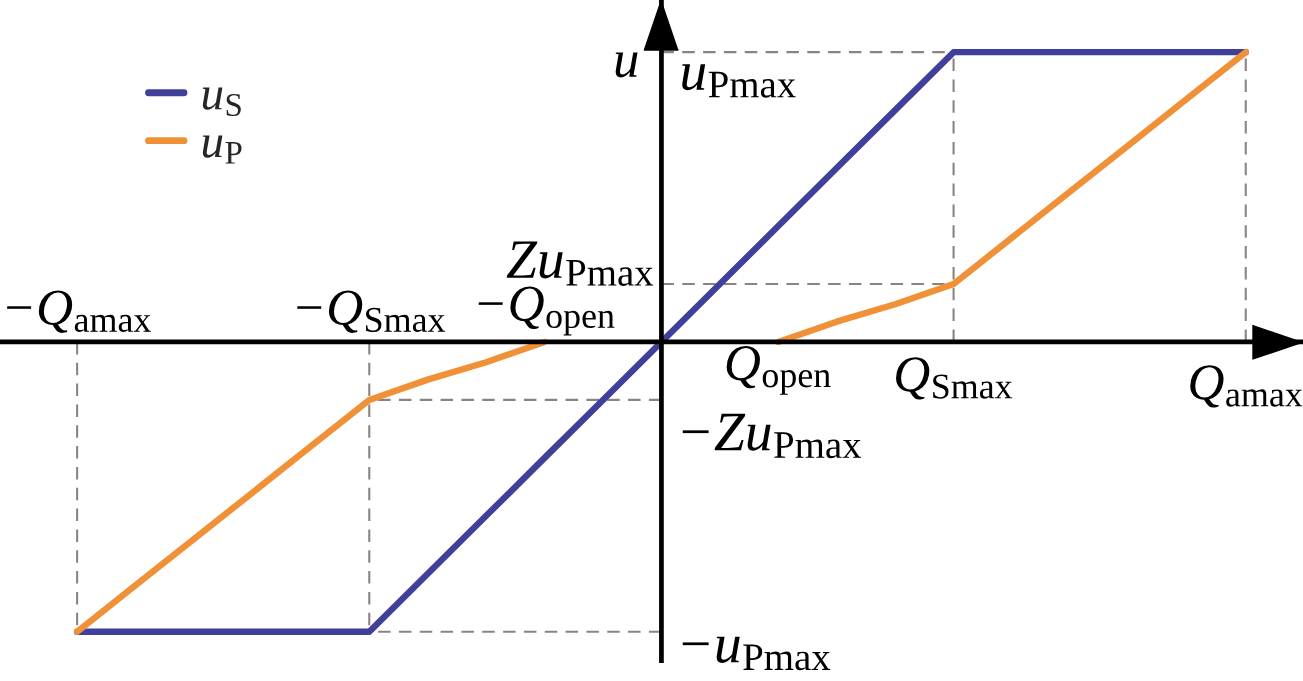 This screenshot has height=681, width=1303. Describe the element at coordinates (221, 102) in the screenshot. I see `legend-label: u$_{S}$` at that location.